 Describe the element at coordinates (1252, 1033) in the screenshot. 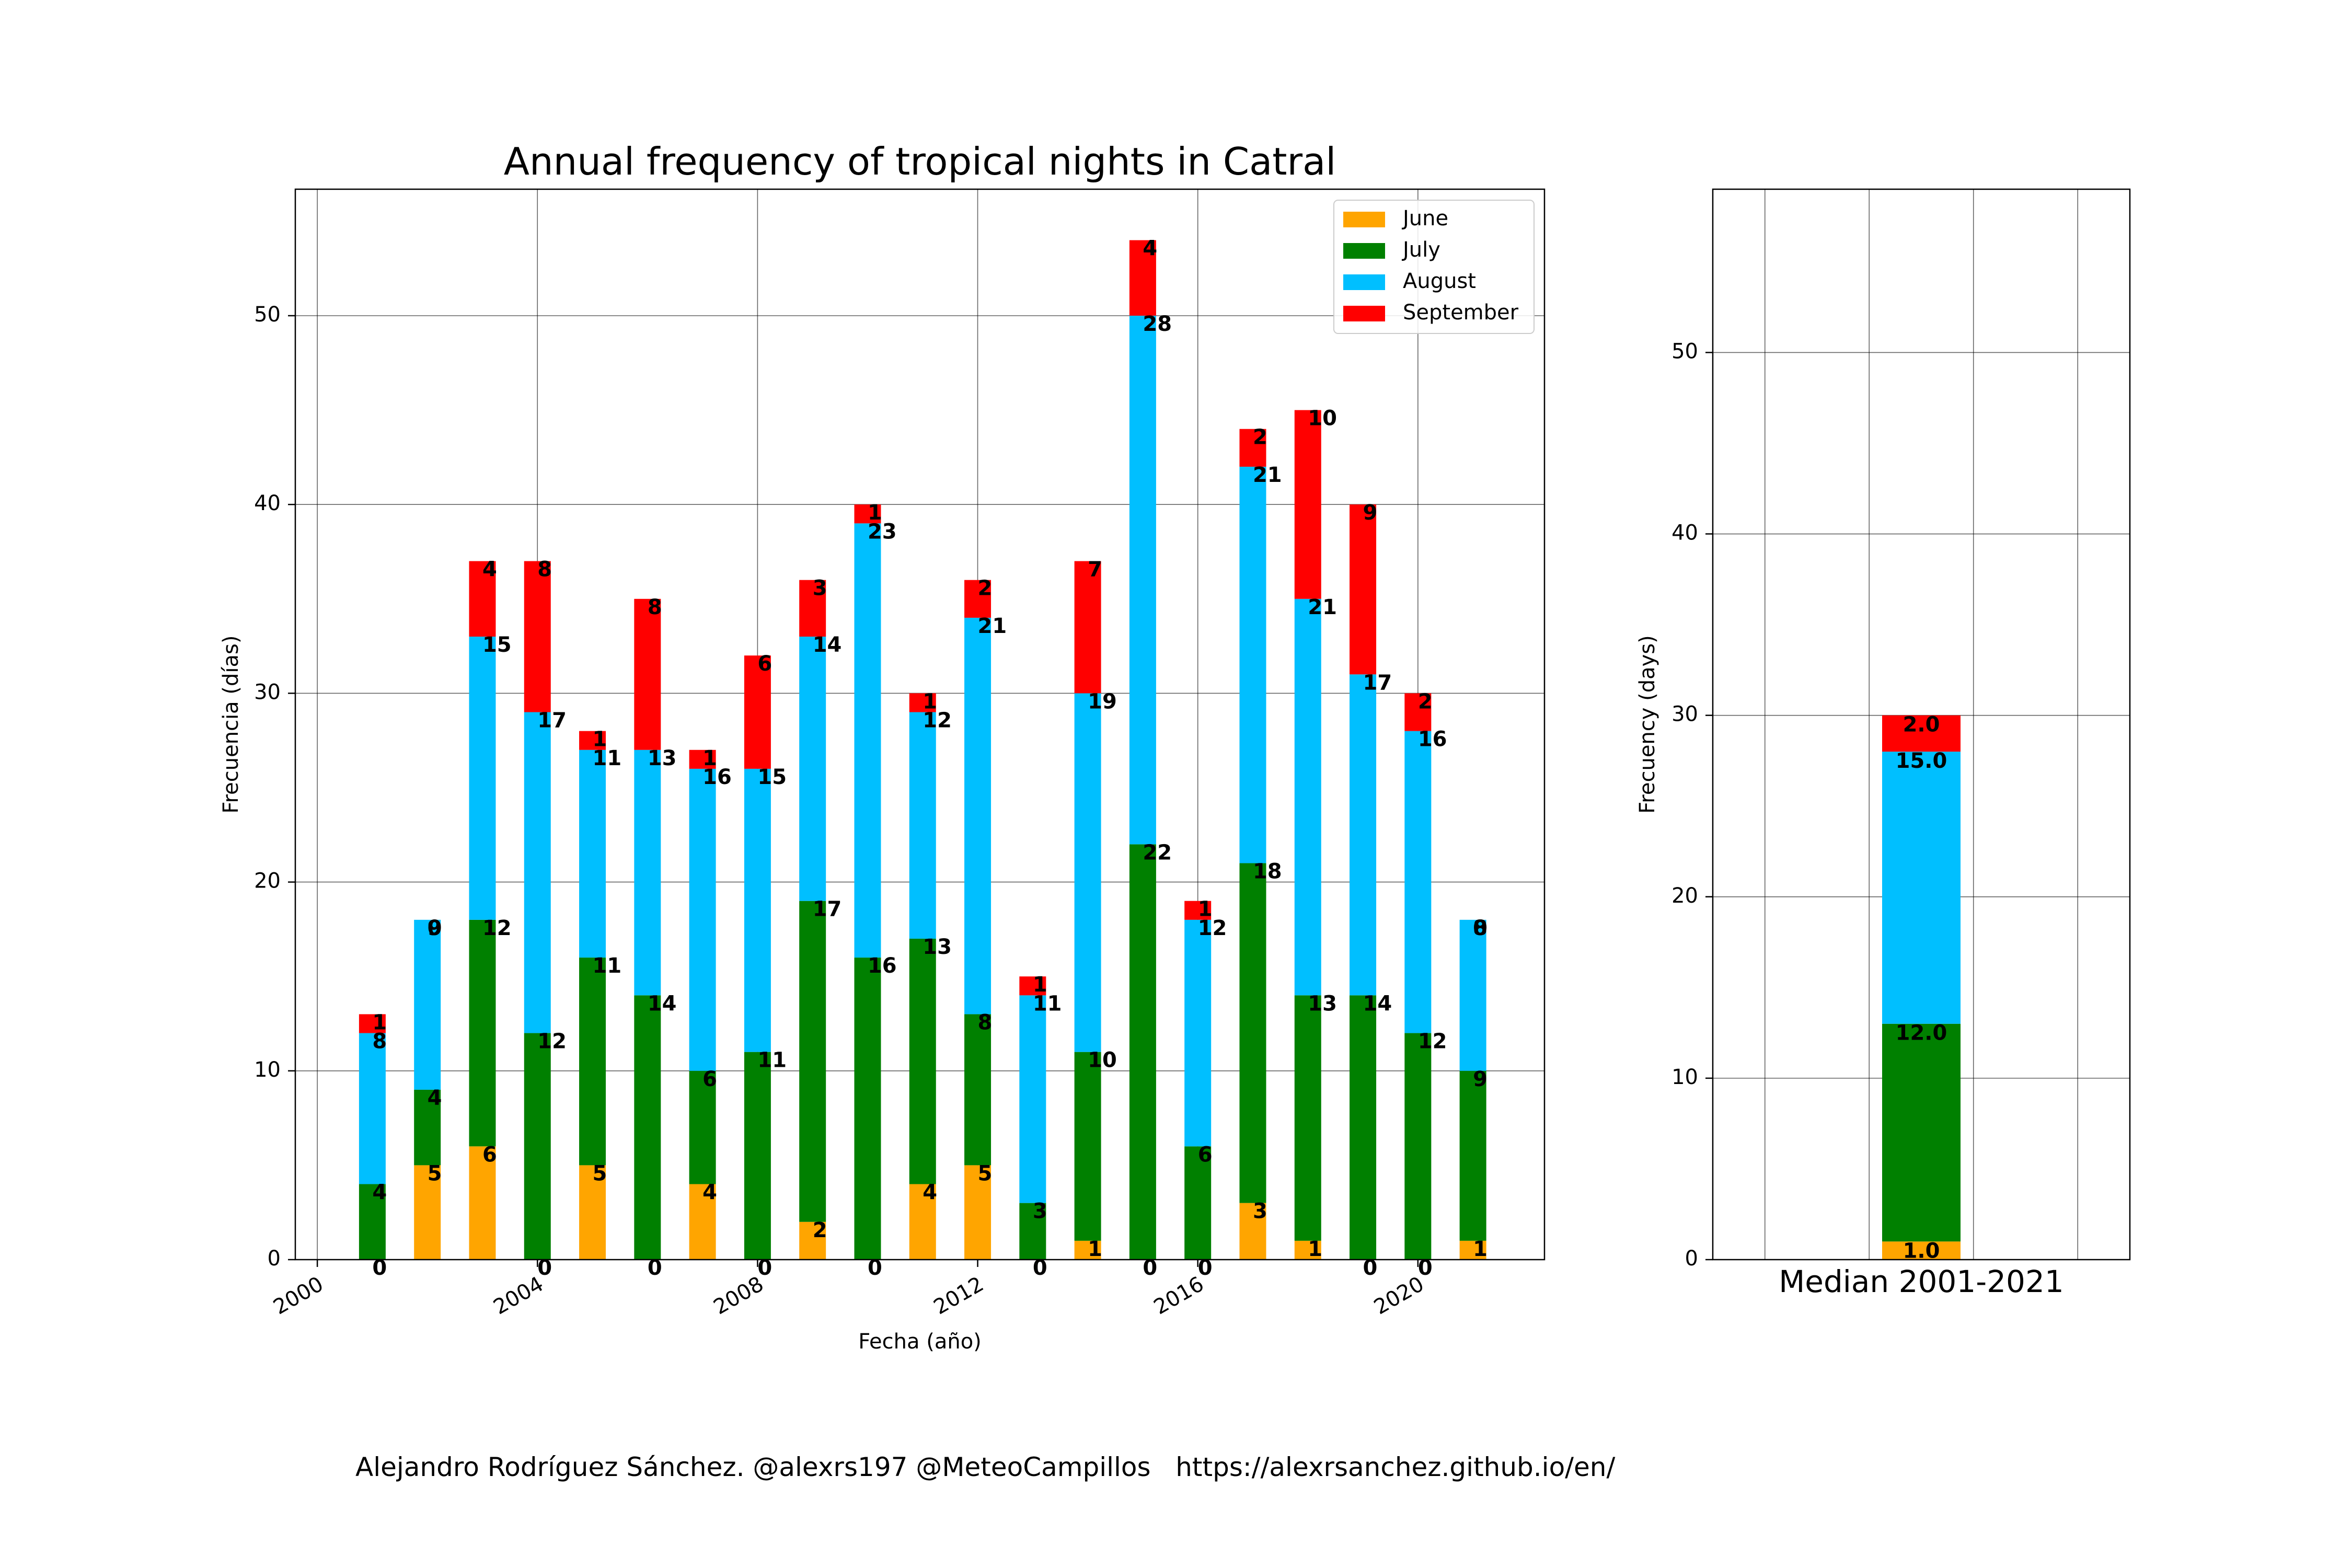

I see `bar-july-2017` at that location.